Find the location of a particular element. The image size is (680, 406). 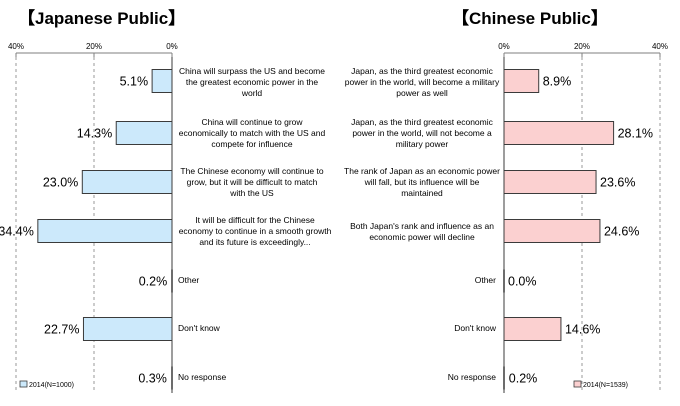

china-category-label: Other is located at coordinates (485, 280).